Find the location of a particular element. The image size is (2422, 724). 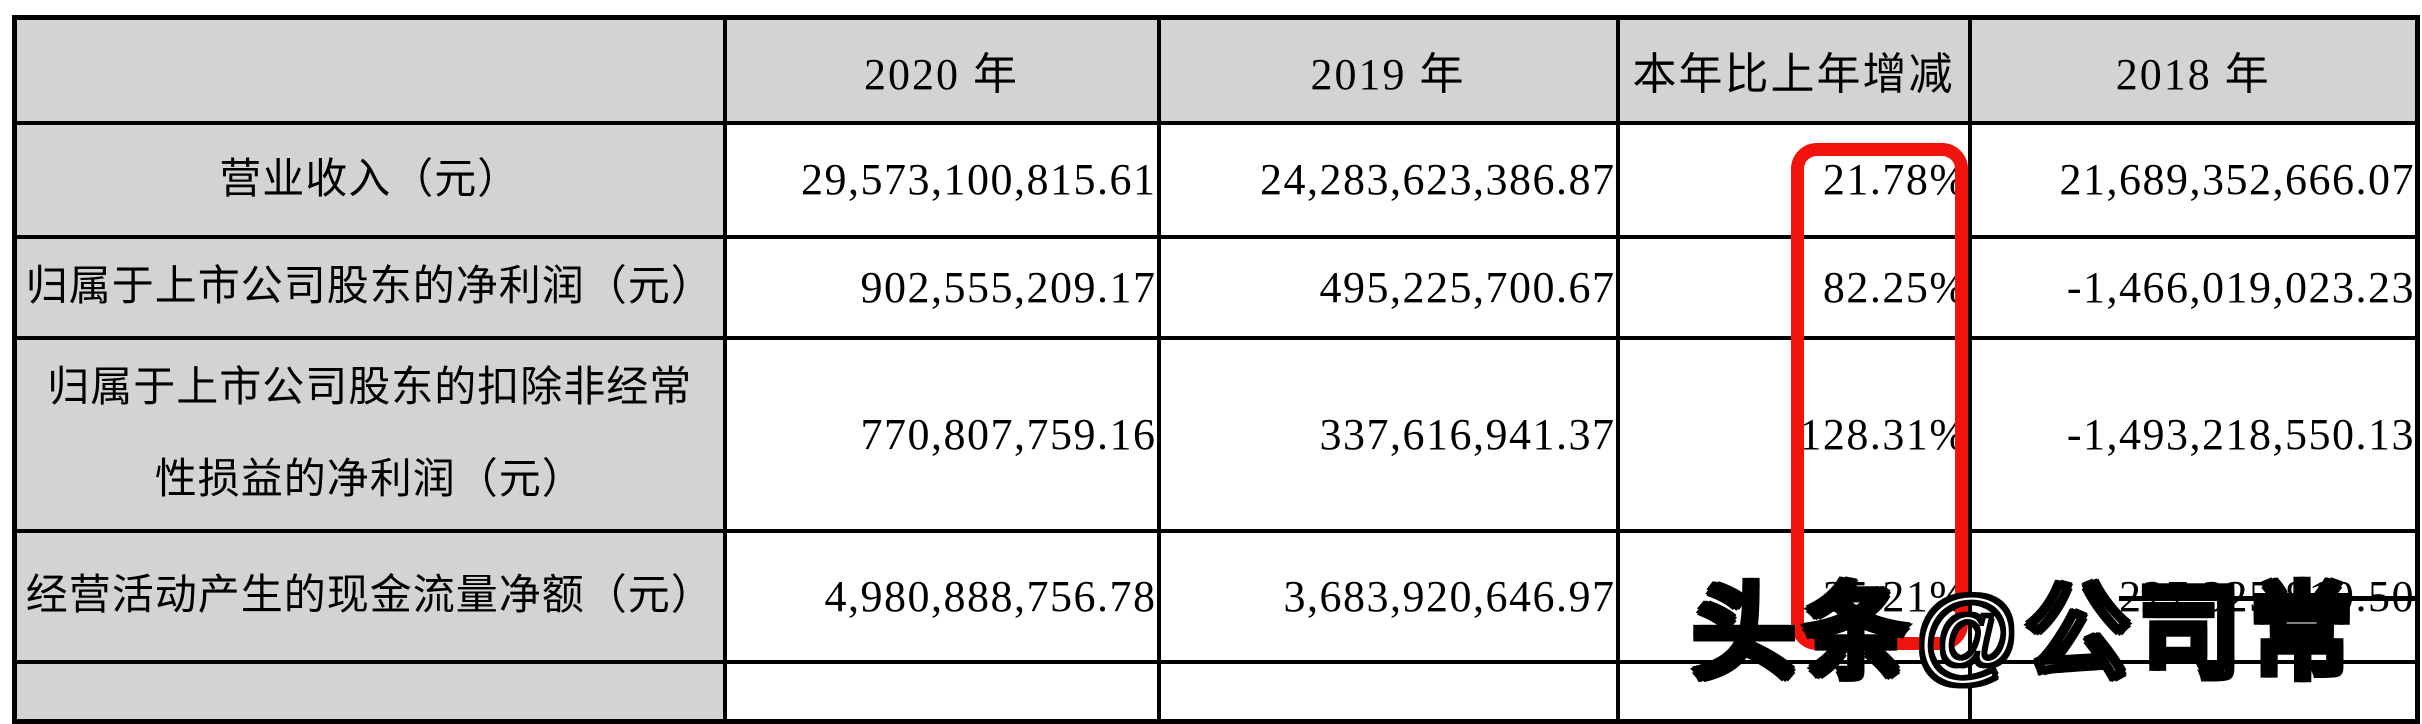

row-net-profit-2018: -1,466,019,023.23 is located at coordinates (2193, 287).